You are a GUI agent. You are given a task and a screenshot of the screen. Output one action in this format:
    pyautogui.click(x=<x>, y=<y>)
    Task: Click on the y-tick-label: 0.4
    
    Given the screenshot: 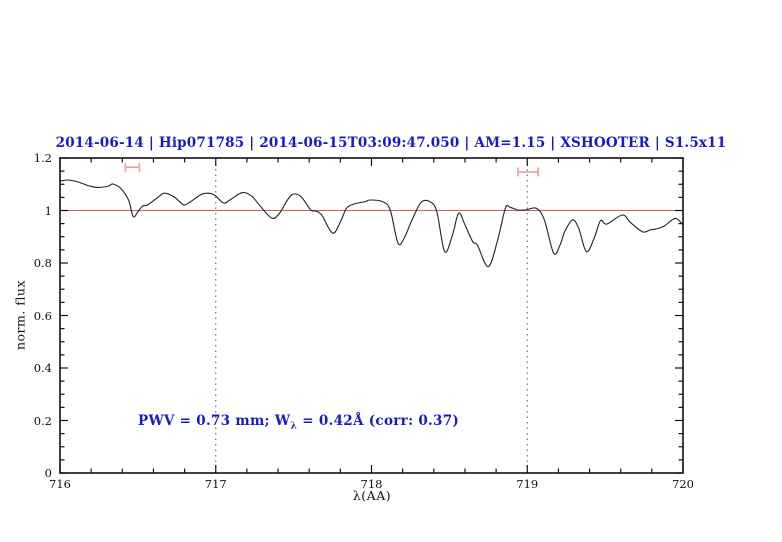 What is the action you would take?
    pyautogui.click(x=42, y=368)
    